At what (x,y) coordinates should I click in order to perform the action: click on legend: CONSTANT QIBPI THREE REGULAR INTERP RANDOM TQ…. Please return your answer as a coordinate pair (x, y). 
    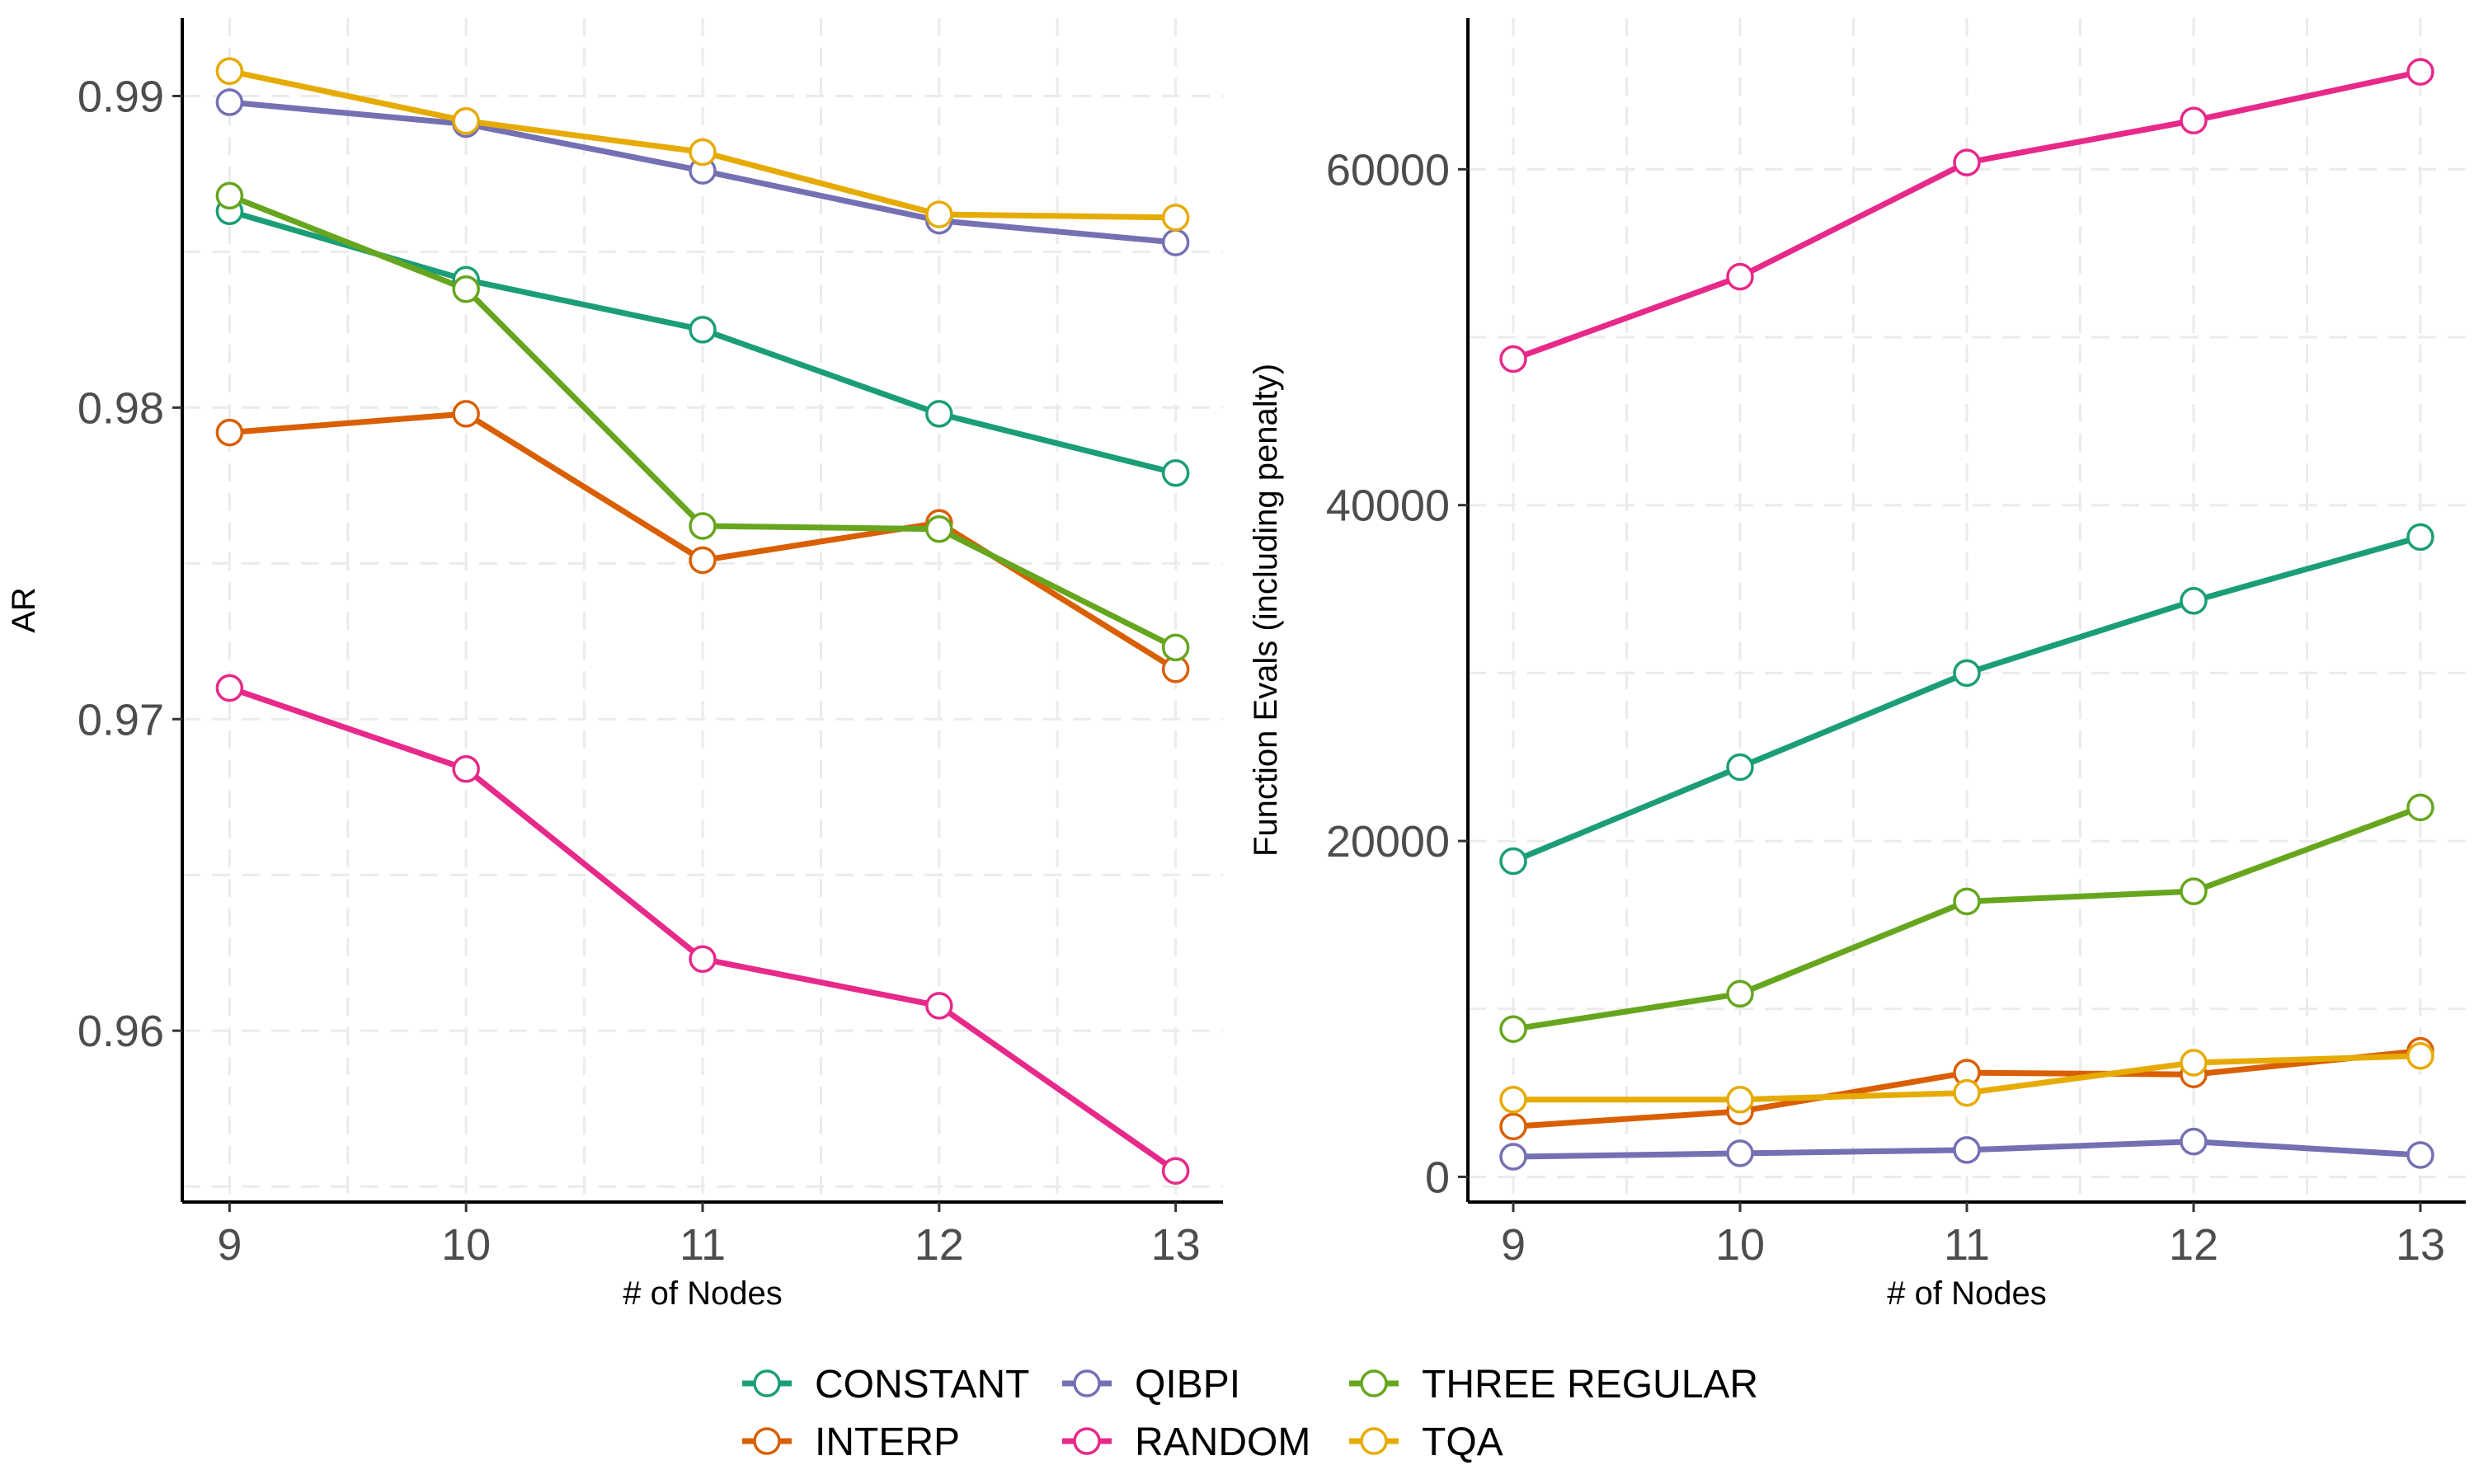
    Looking at the image, I should click on (1250, 1413).